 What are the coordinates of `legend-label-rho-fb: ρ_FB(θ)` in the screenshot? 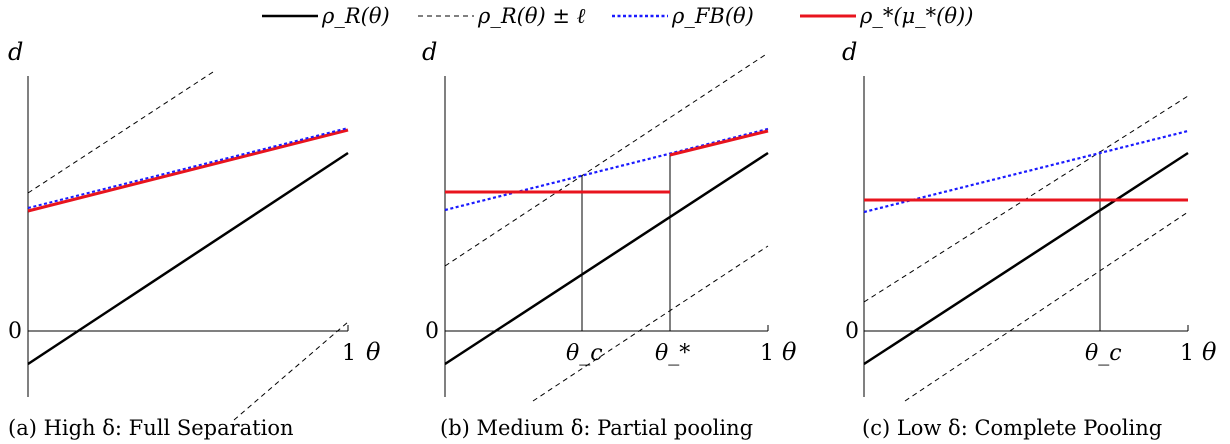 It's located at (712, 16).